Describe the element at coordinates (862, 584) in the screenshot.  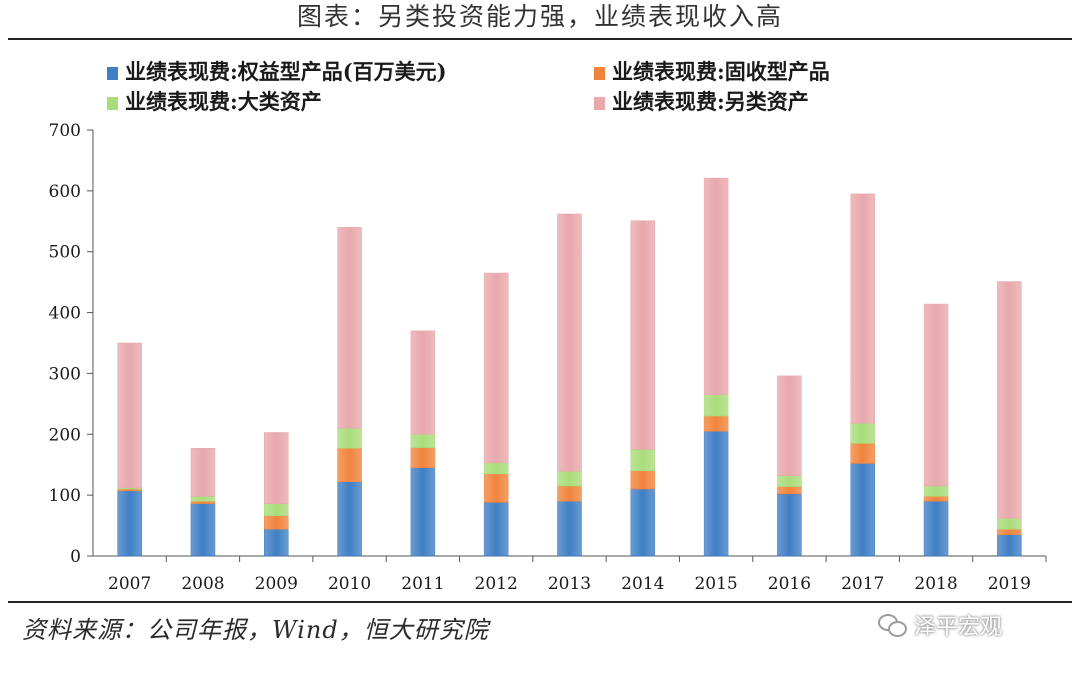
I see `x-tick-label: 2017` at that location.